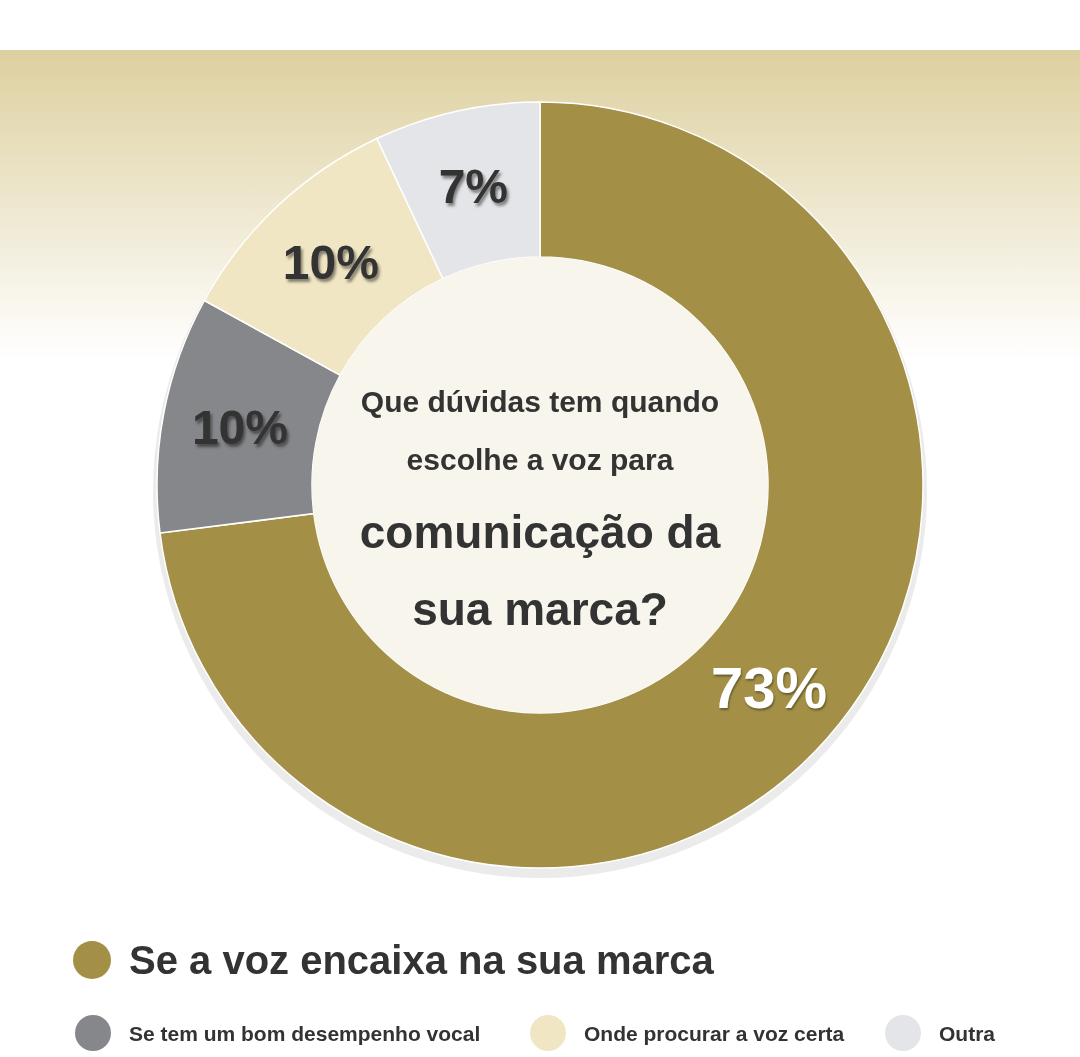 This screenshot has width=1080, height=1057. What do you see at coordinates (967, 1033) in the screenshot?
I see `legend-label: Outra` at bounding box center [967, 1033].